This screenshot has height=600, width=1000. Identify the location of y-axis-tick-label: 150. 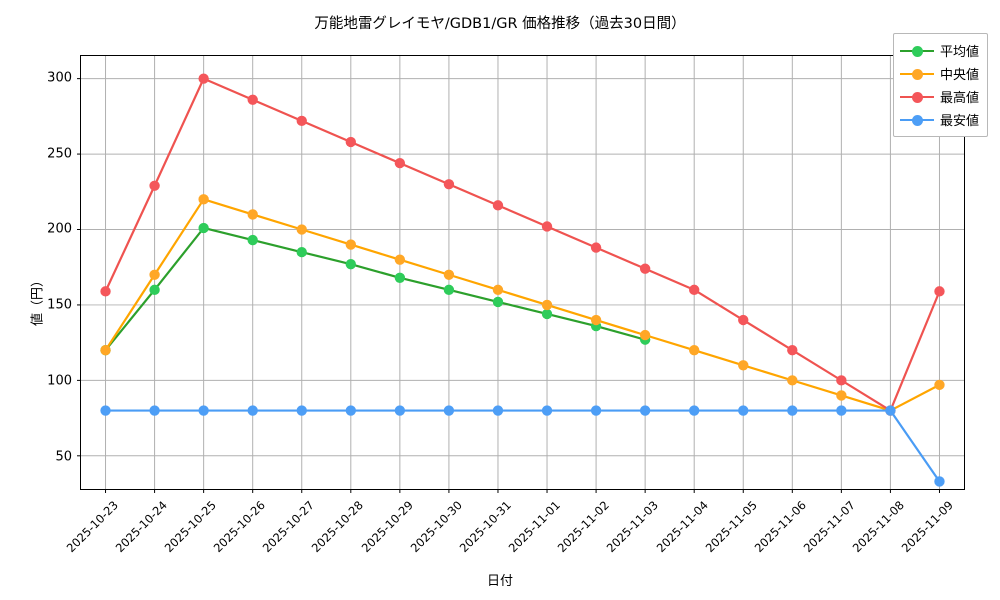
(59, 305).